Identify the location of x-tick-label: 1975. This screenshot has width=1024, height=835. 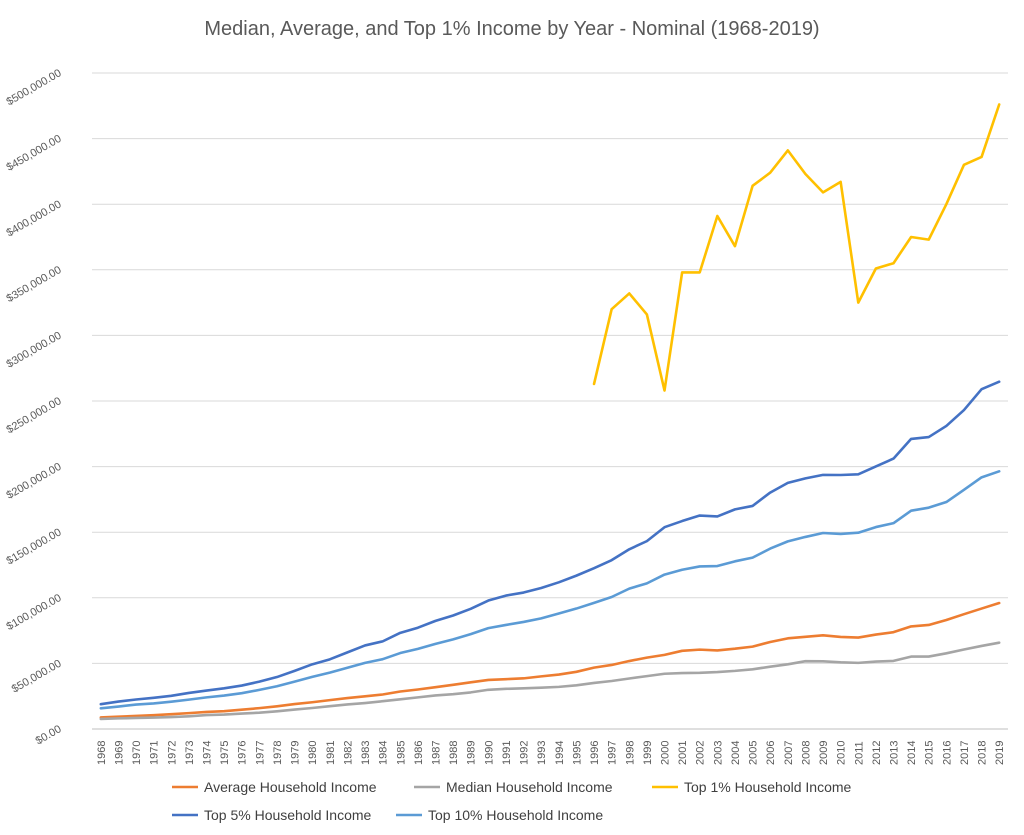
(225, 753).